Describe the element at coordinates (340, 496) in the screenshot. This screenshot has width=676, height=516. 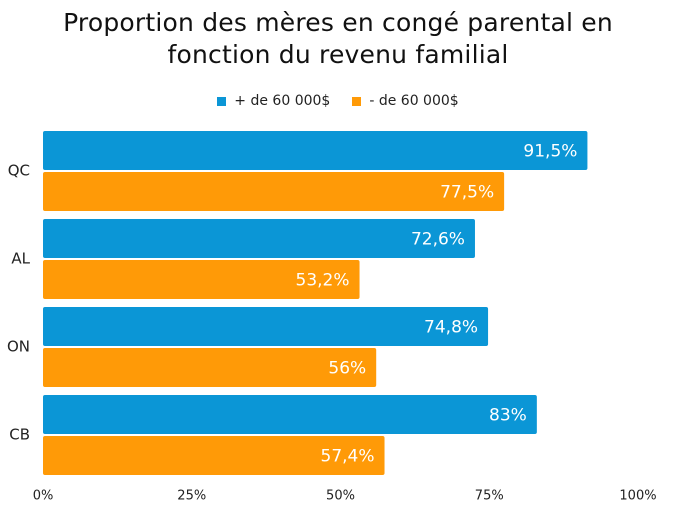
I see `x-tick-label-2: 50%` at that location.